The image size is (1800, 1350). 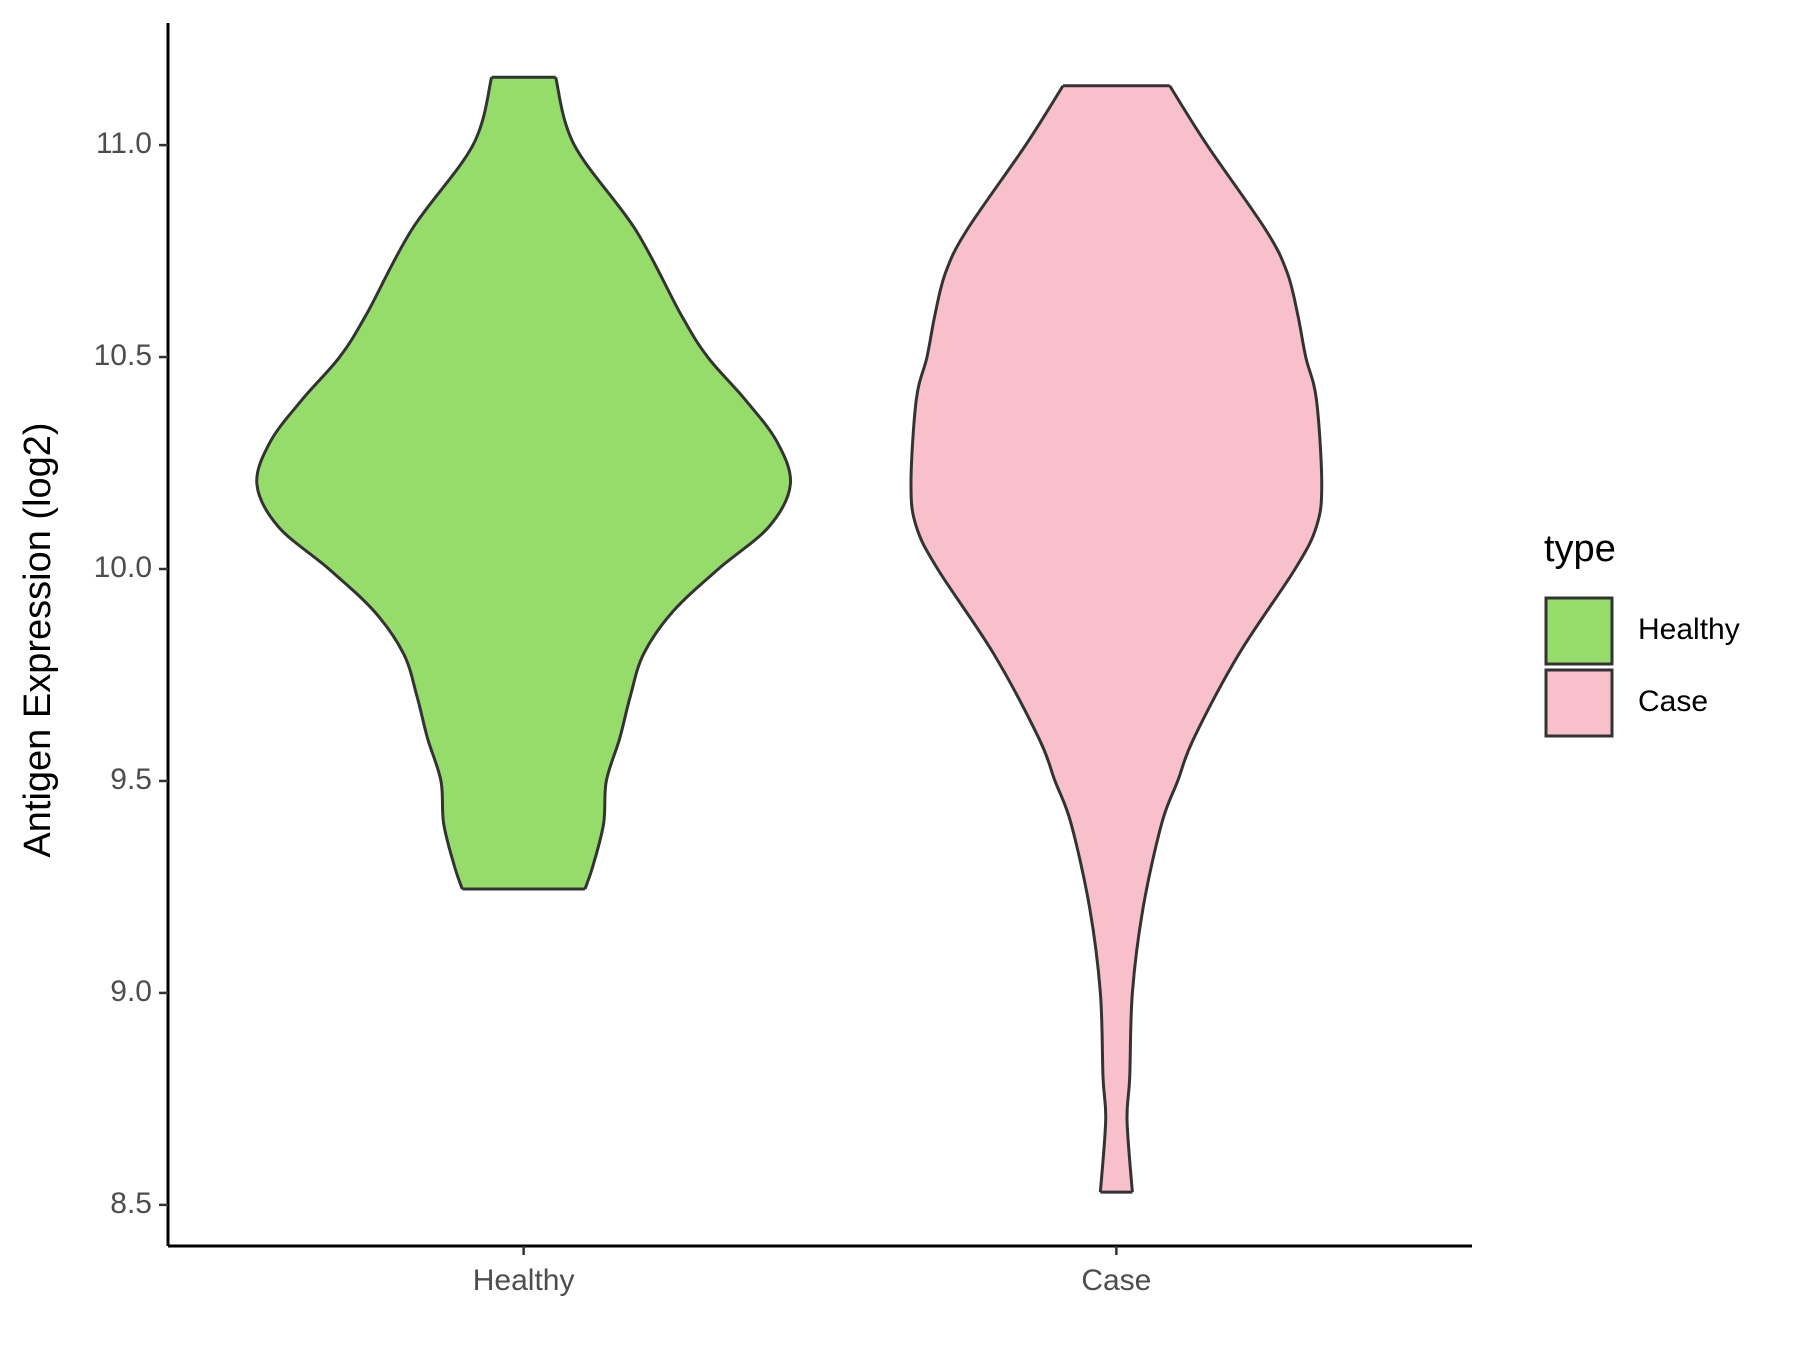 I want to click on y-tick-label: 9.0, so click(x=131, y=991).